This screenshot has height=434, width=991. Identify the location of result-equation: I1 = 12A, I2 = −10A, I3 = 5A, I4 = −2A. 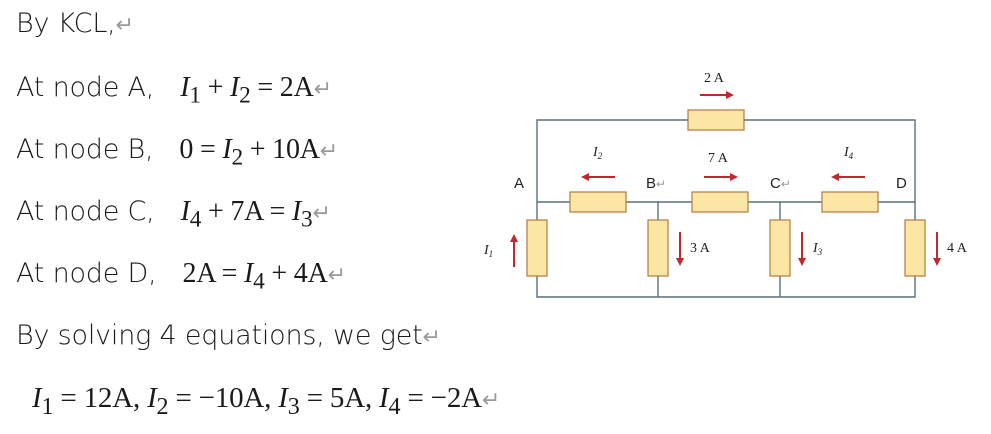
(257, 401).